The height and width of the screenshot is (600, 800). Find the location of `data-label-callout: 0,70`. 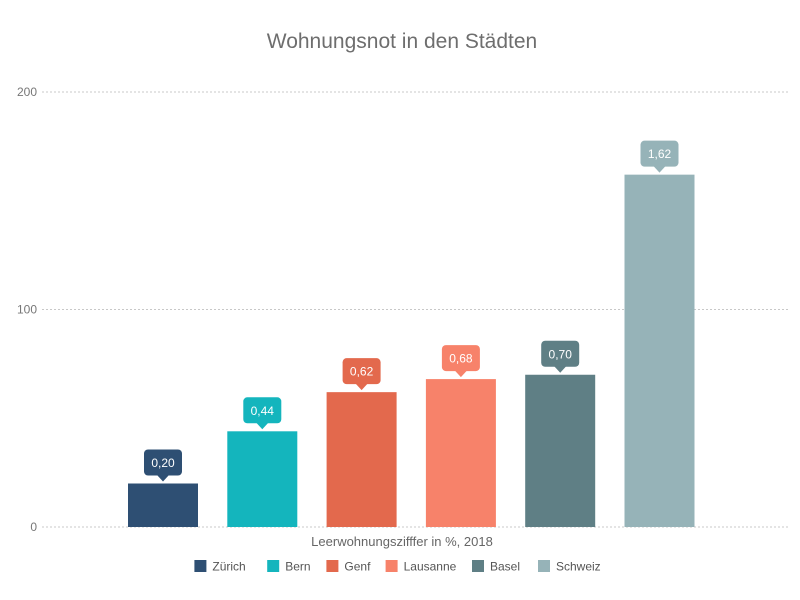

data-label-callout: 0,70 is located at coordinates (560, 356).